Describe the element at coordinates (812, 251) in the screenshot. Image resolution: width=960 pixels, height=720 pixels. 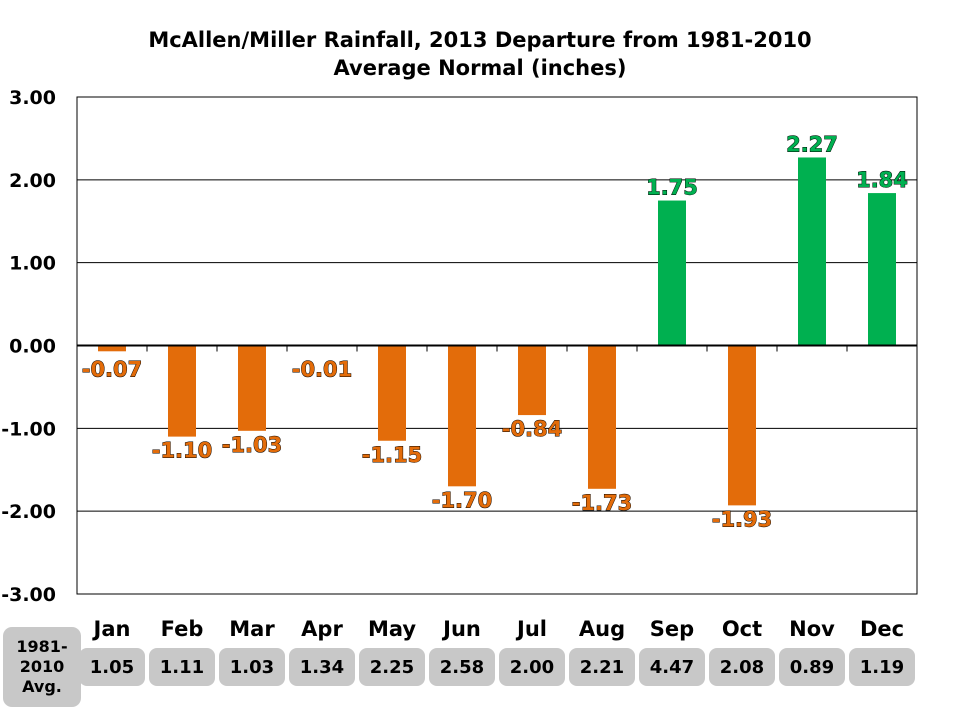
I see `bar-nov` at that location.